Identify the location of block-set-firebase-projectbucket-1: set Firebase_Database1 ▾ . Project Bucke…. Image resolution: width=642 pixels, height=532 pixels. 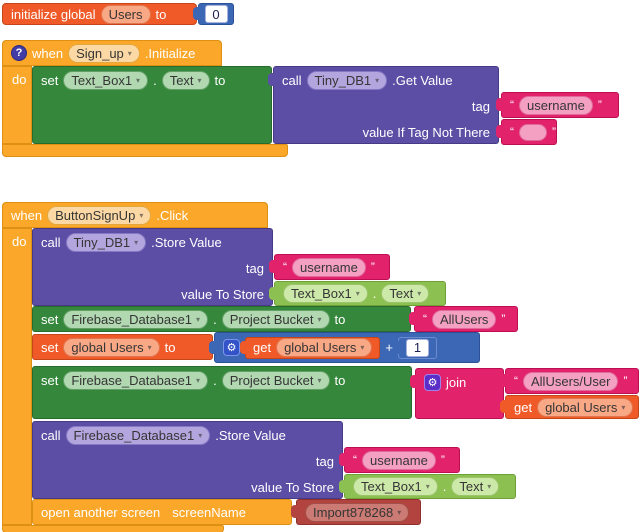
(221, 319).